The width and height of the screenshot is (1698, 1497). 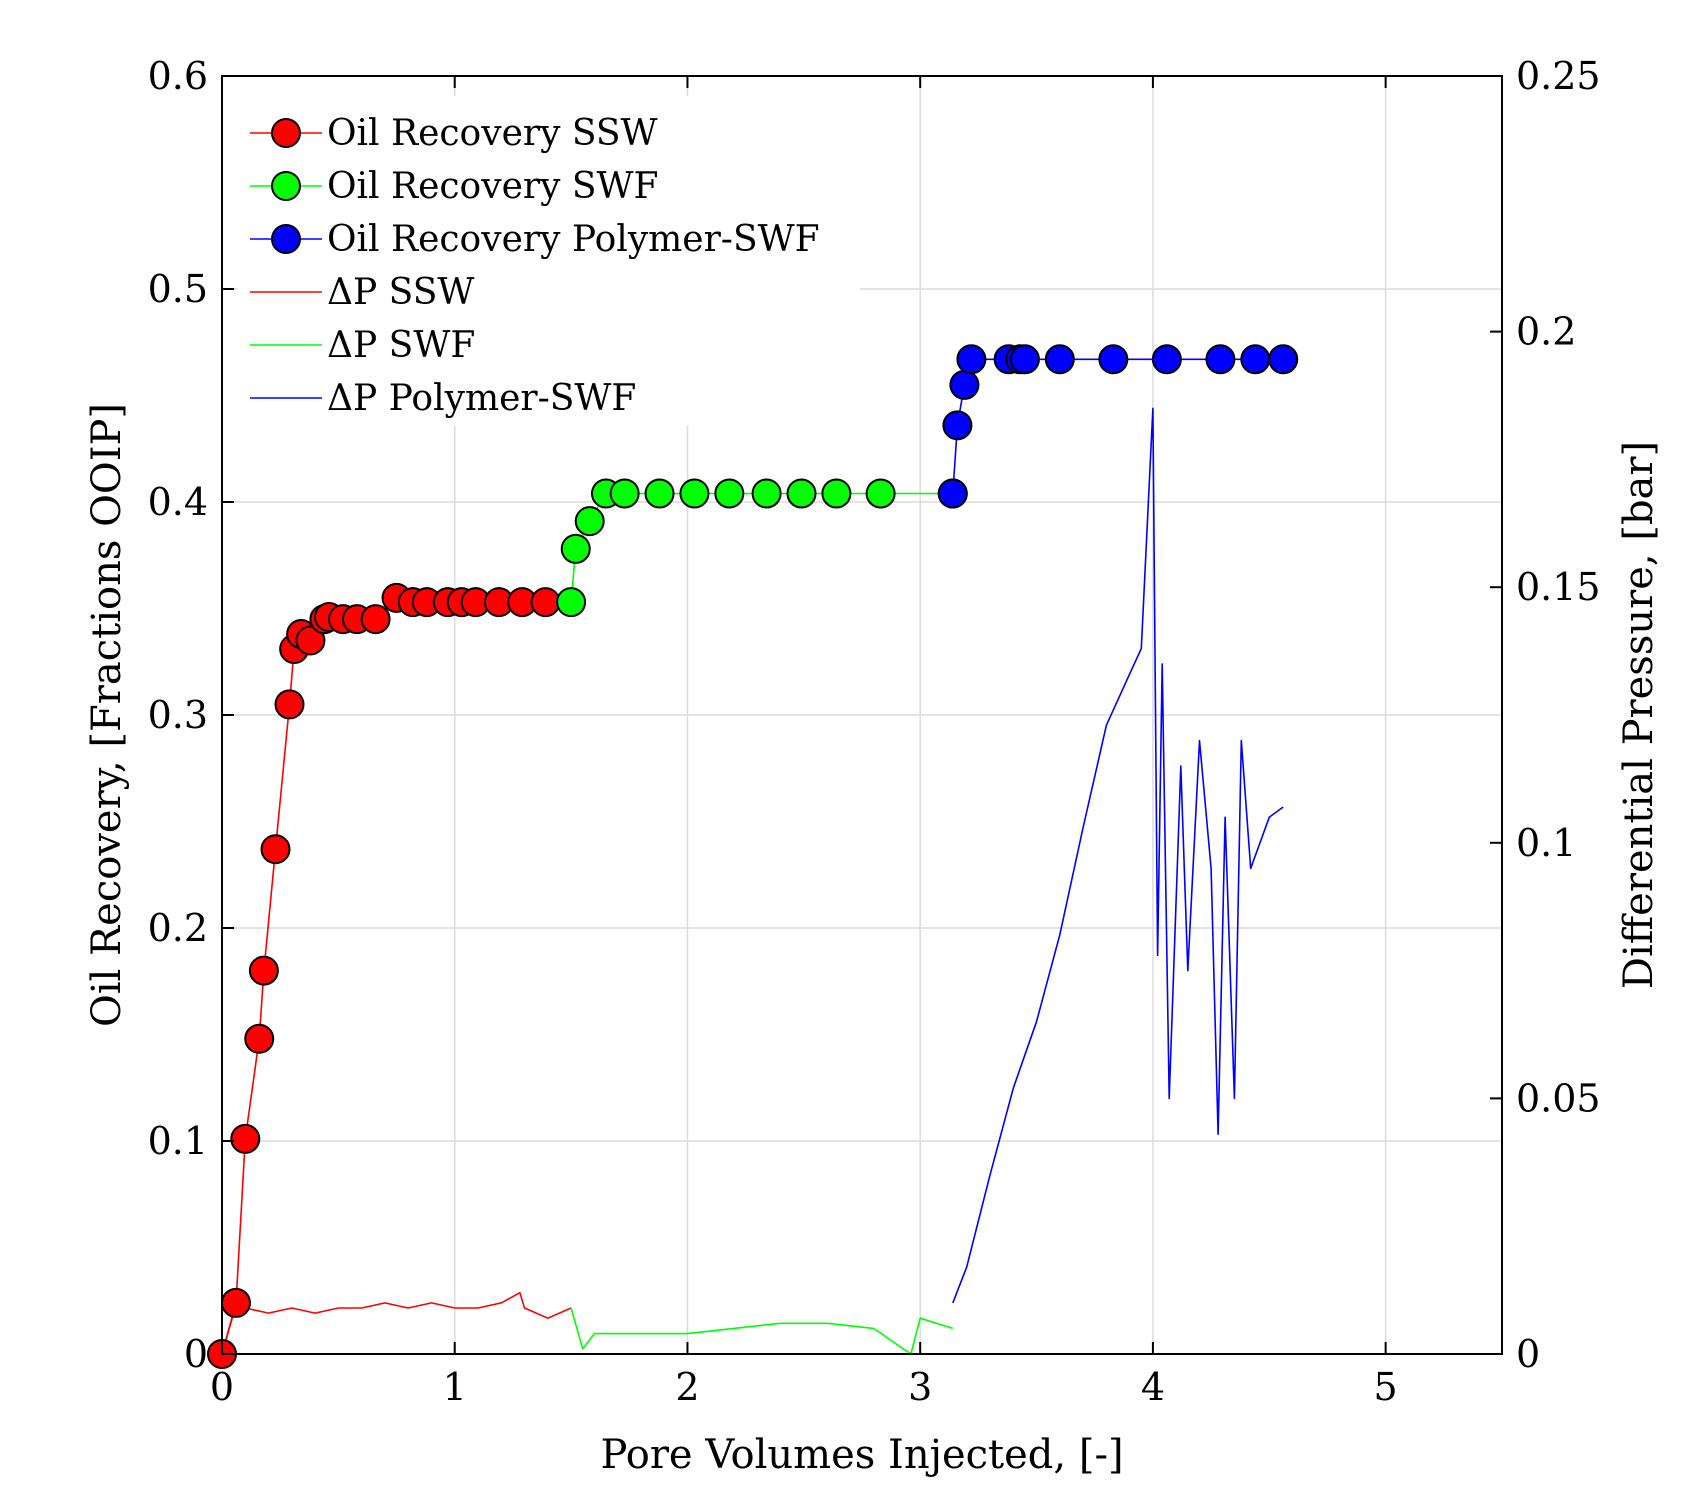 What do you see at coordinates (196, 1354) in the screenshot?
I see `left-y-tick-label: 0` at bounding box center [196, 1354].